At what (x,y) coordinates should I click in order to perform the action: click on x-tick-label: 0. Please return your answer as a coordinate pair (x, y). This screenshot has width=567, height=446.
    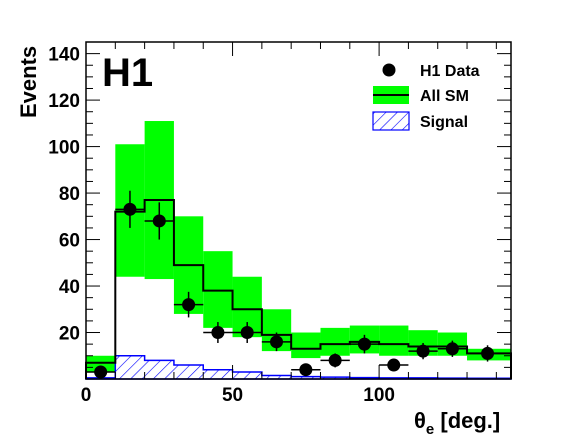
    Looking at the image, I should click on (86, 395).